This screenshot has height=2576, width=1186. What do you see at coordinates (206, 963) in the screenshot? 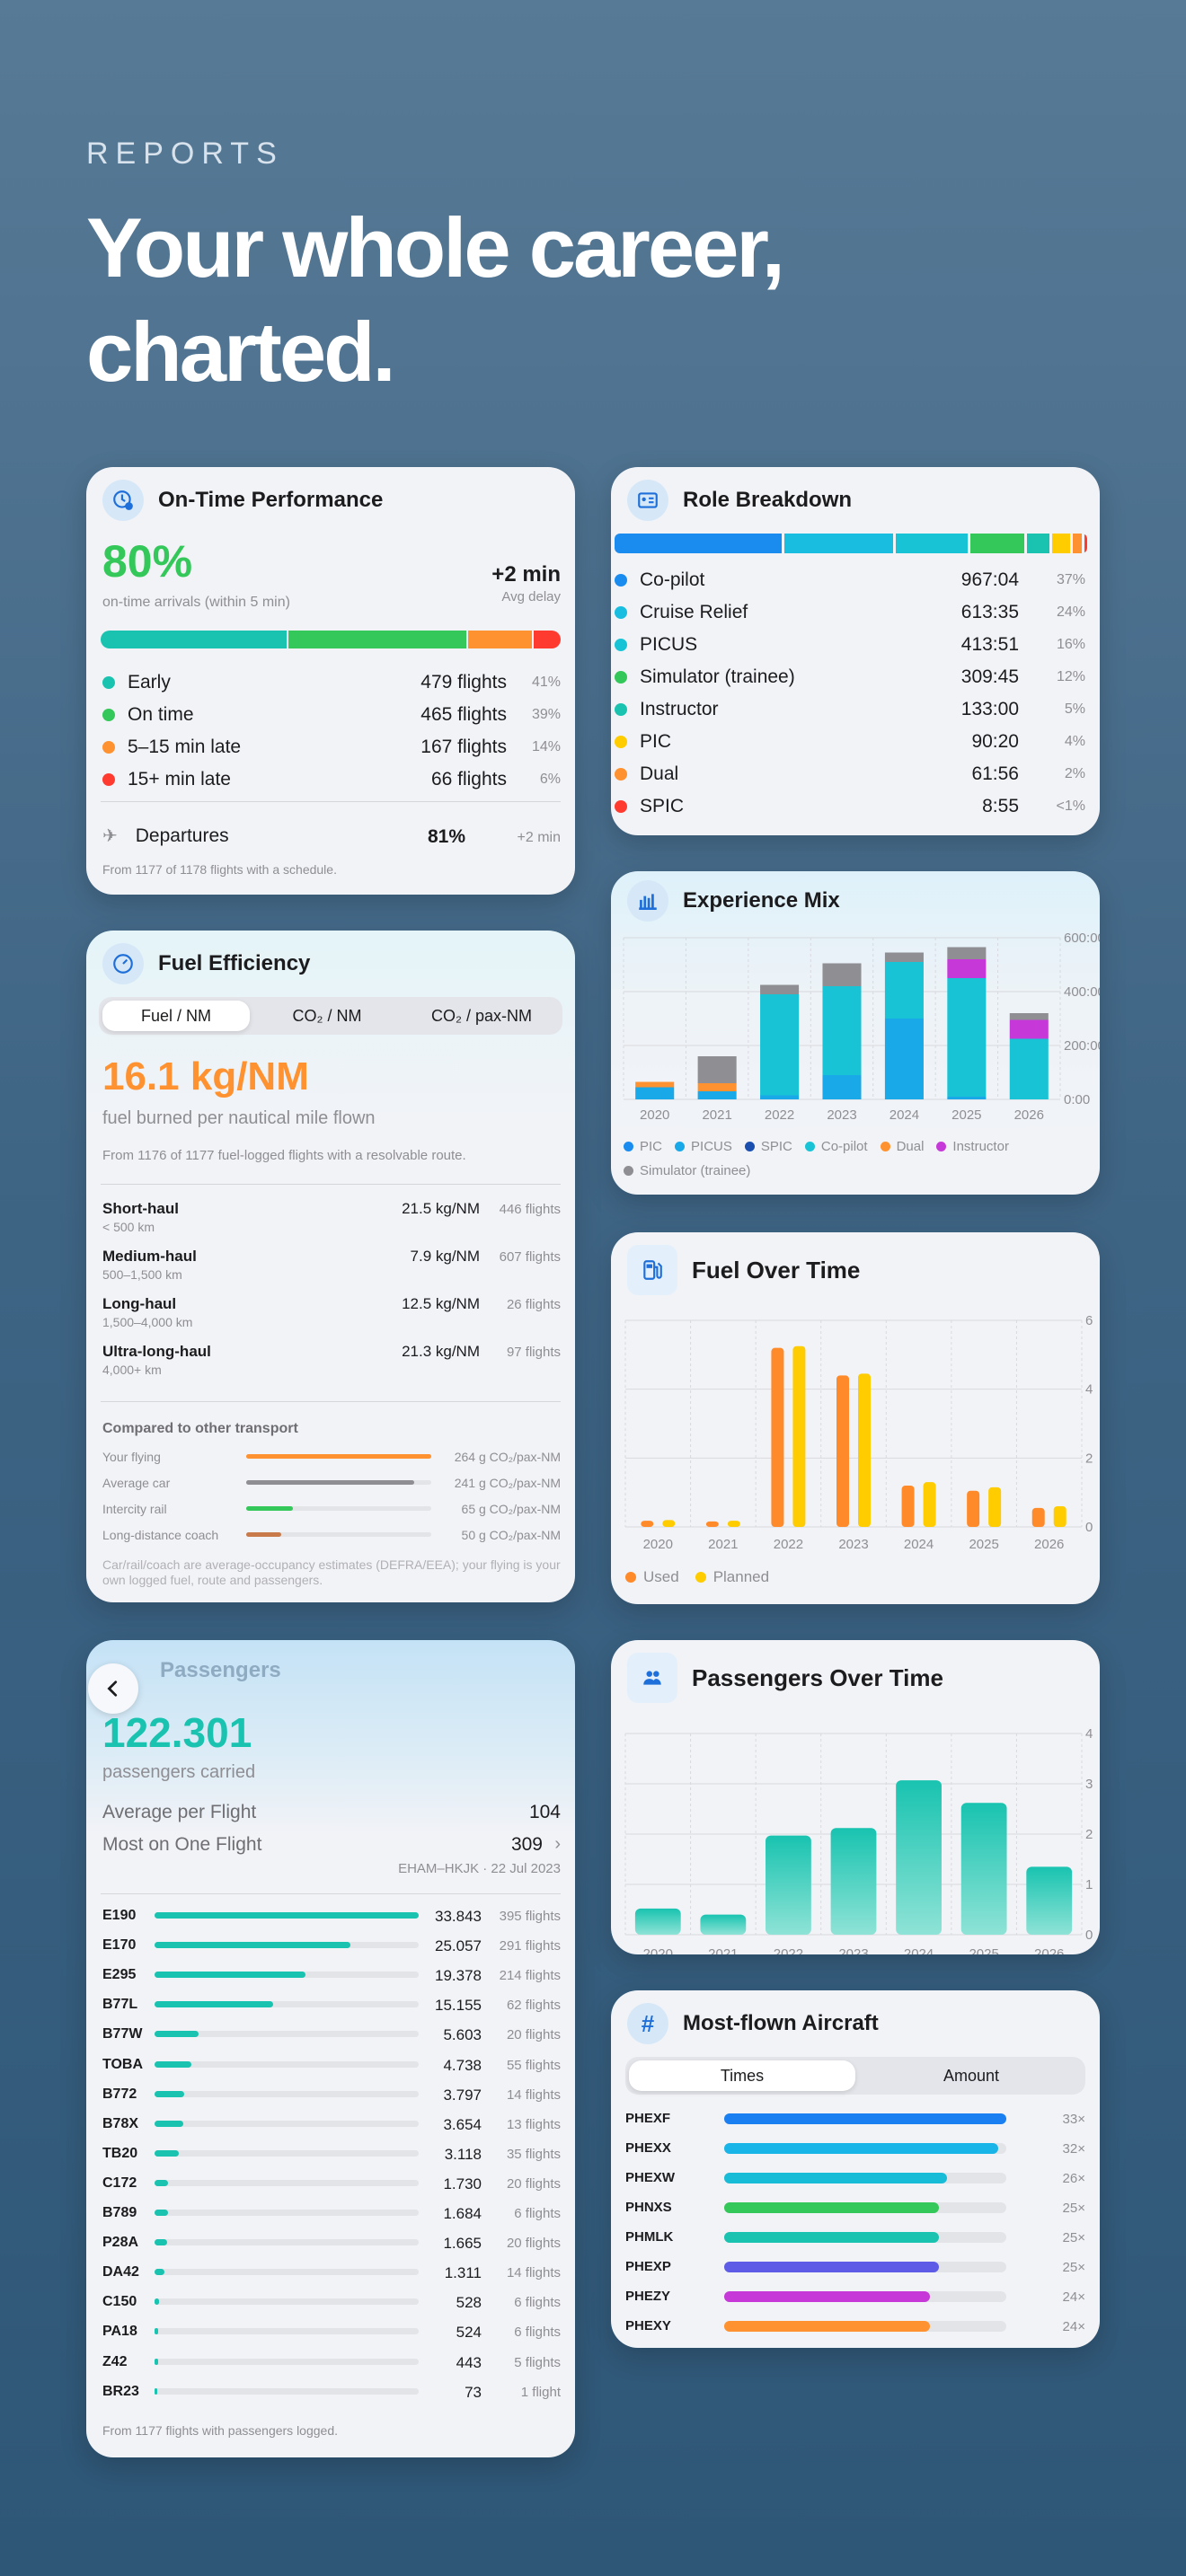
I see `fuel-header: Fuel Efficiency` at bounding box center [206, 963].